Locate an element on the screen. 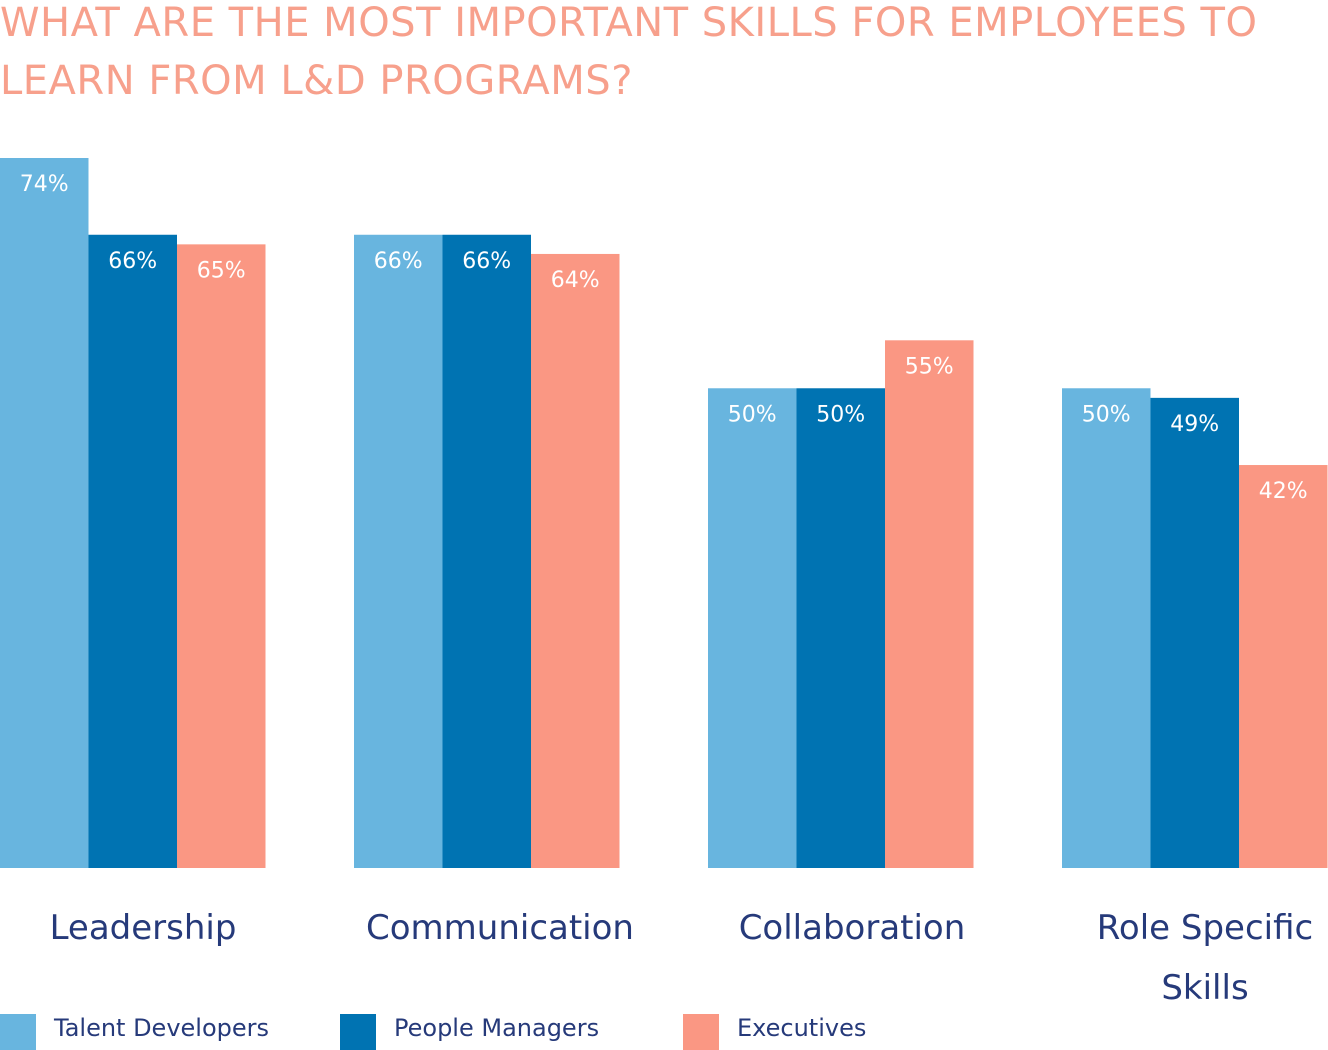  bar-value-label: 49% is located at coordinates (1194, 424).